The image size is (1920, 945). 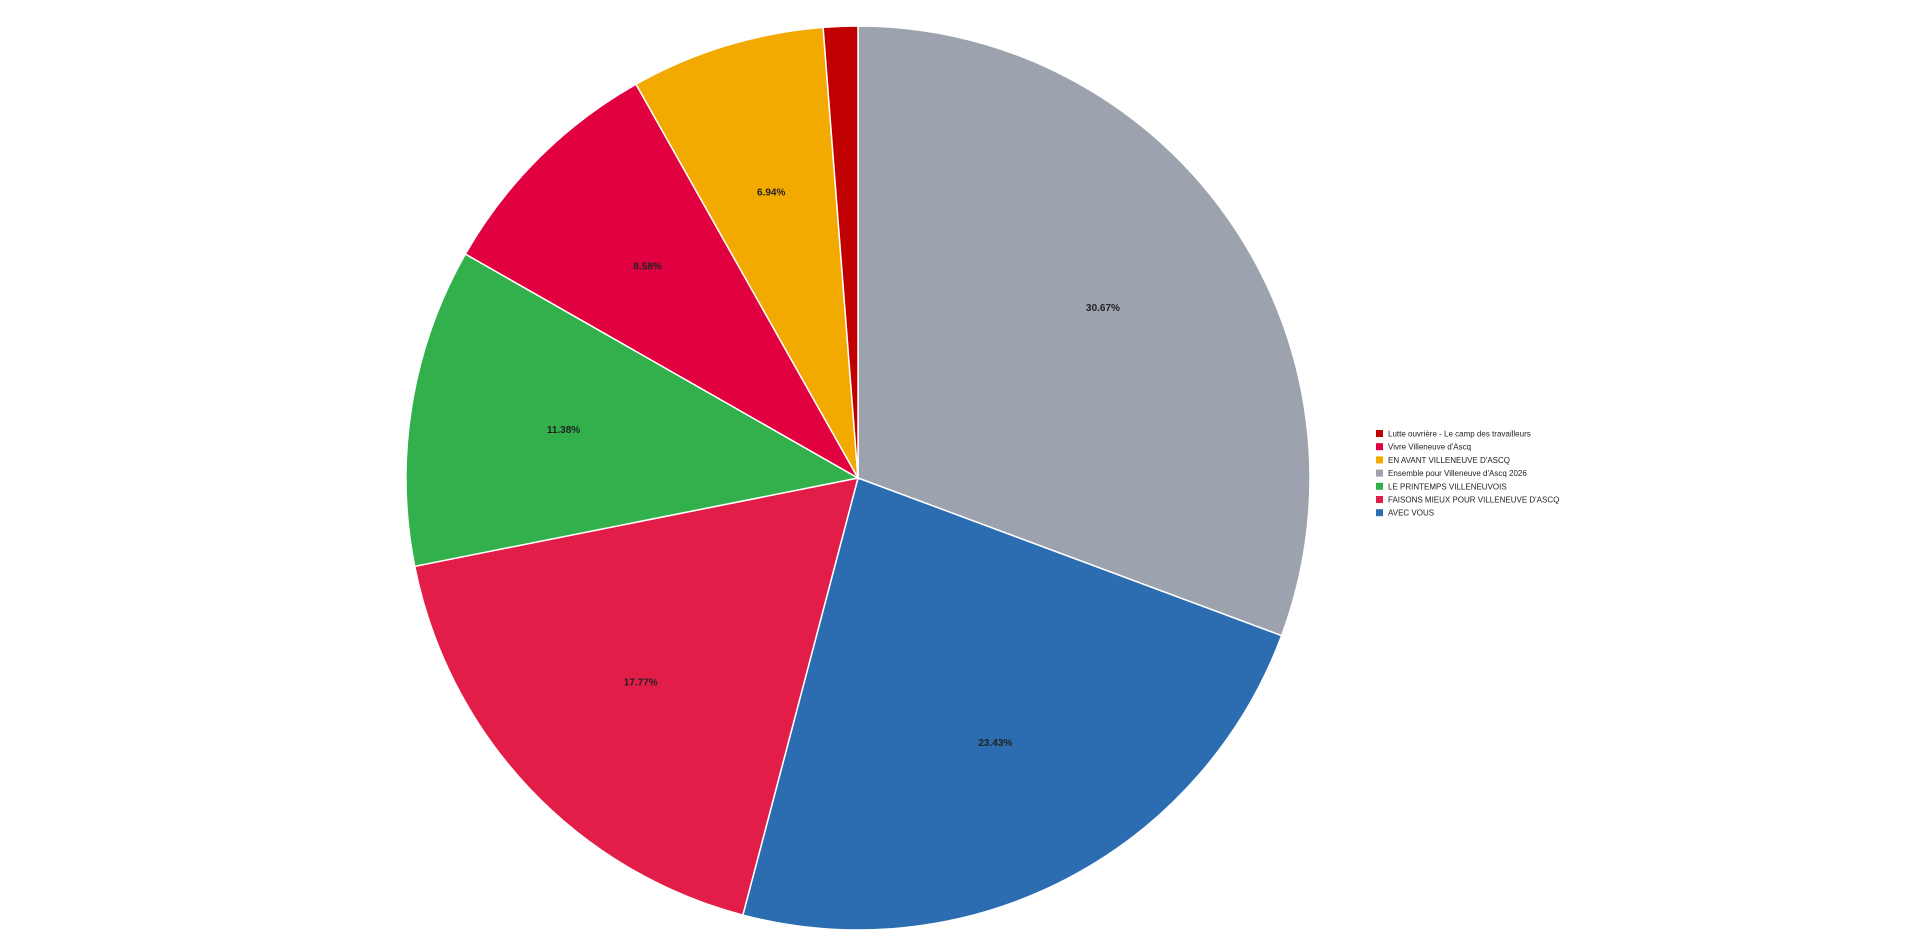 I want to click on legend-item-avec-vous: AVEC VOUS, so click(x=1405, y=513).